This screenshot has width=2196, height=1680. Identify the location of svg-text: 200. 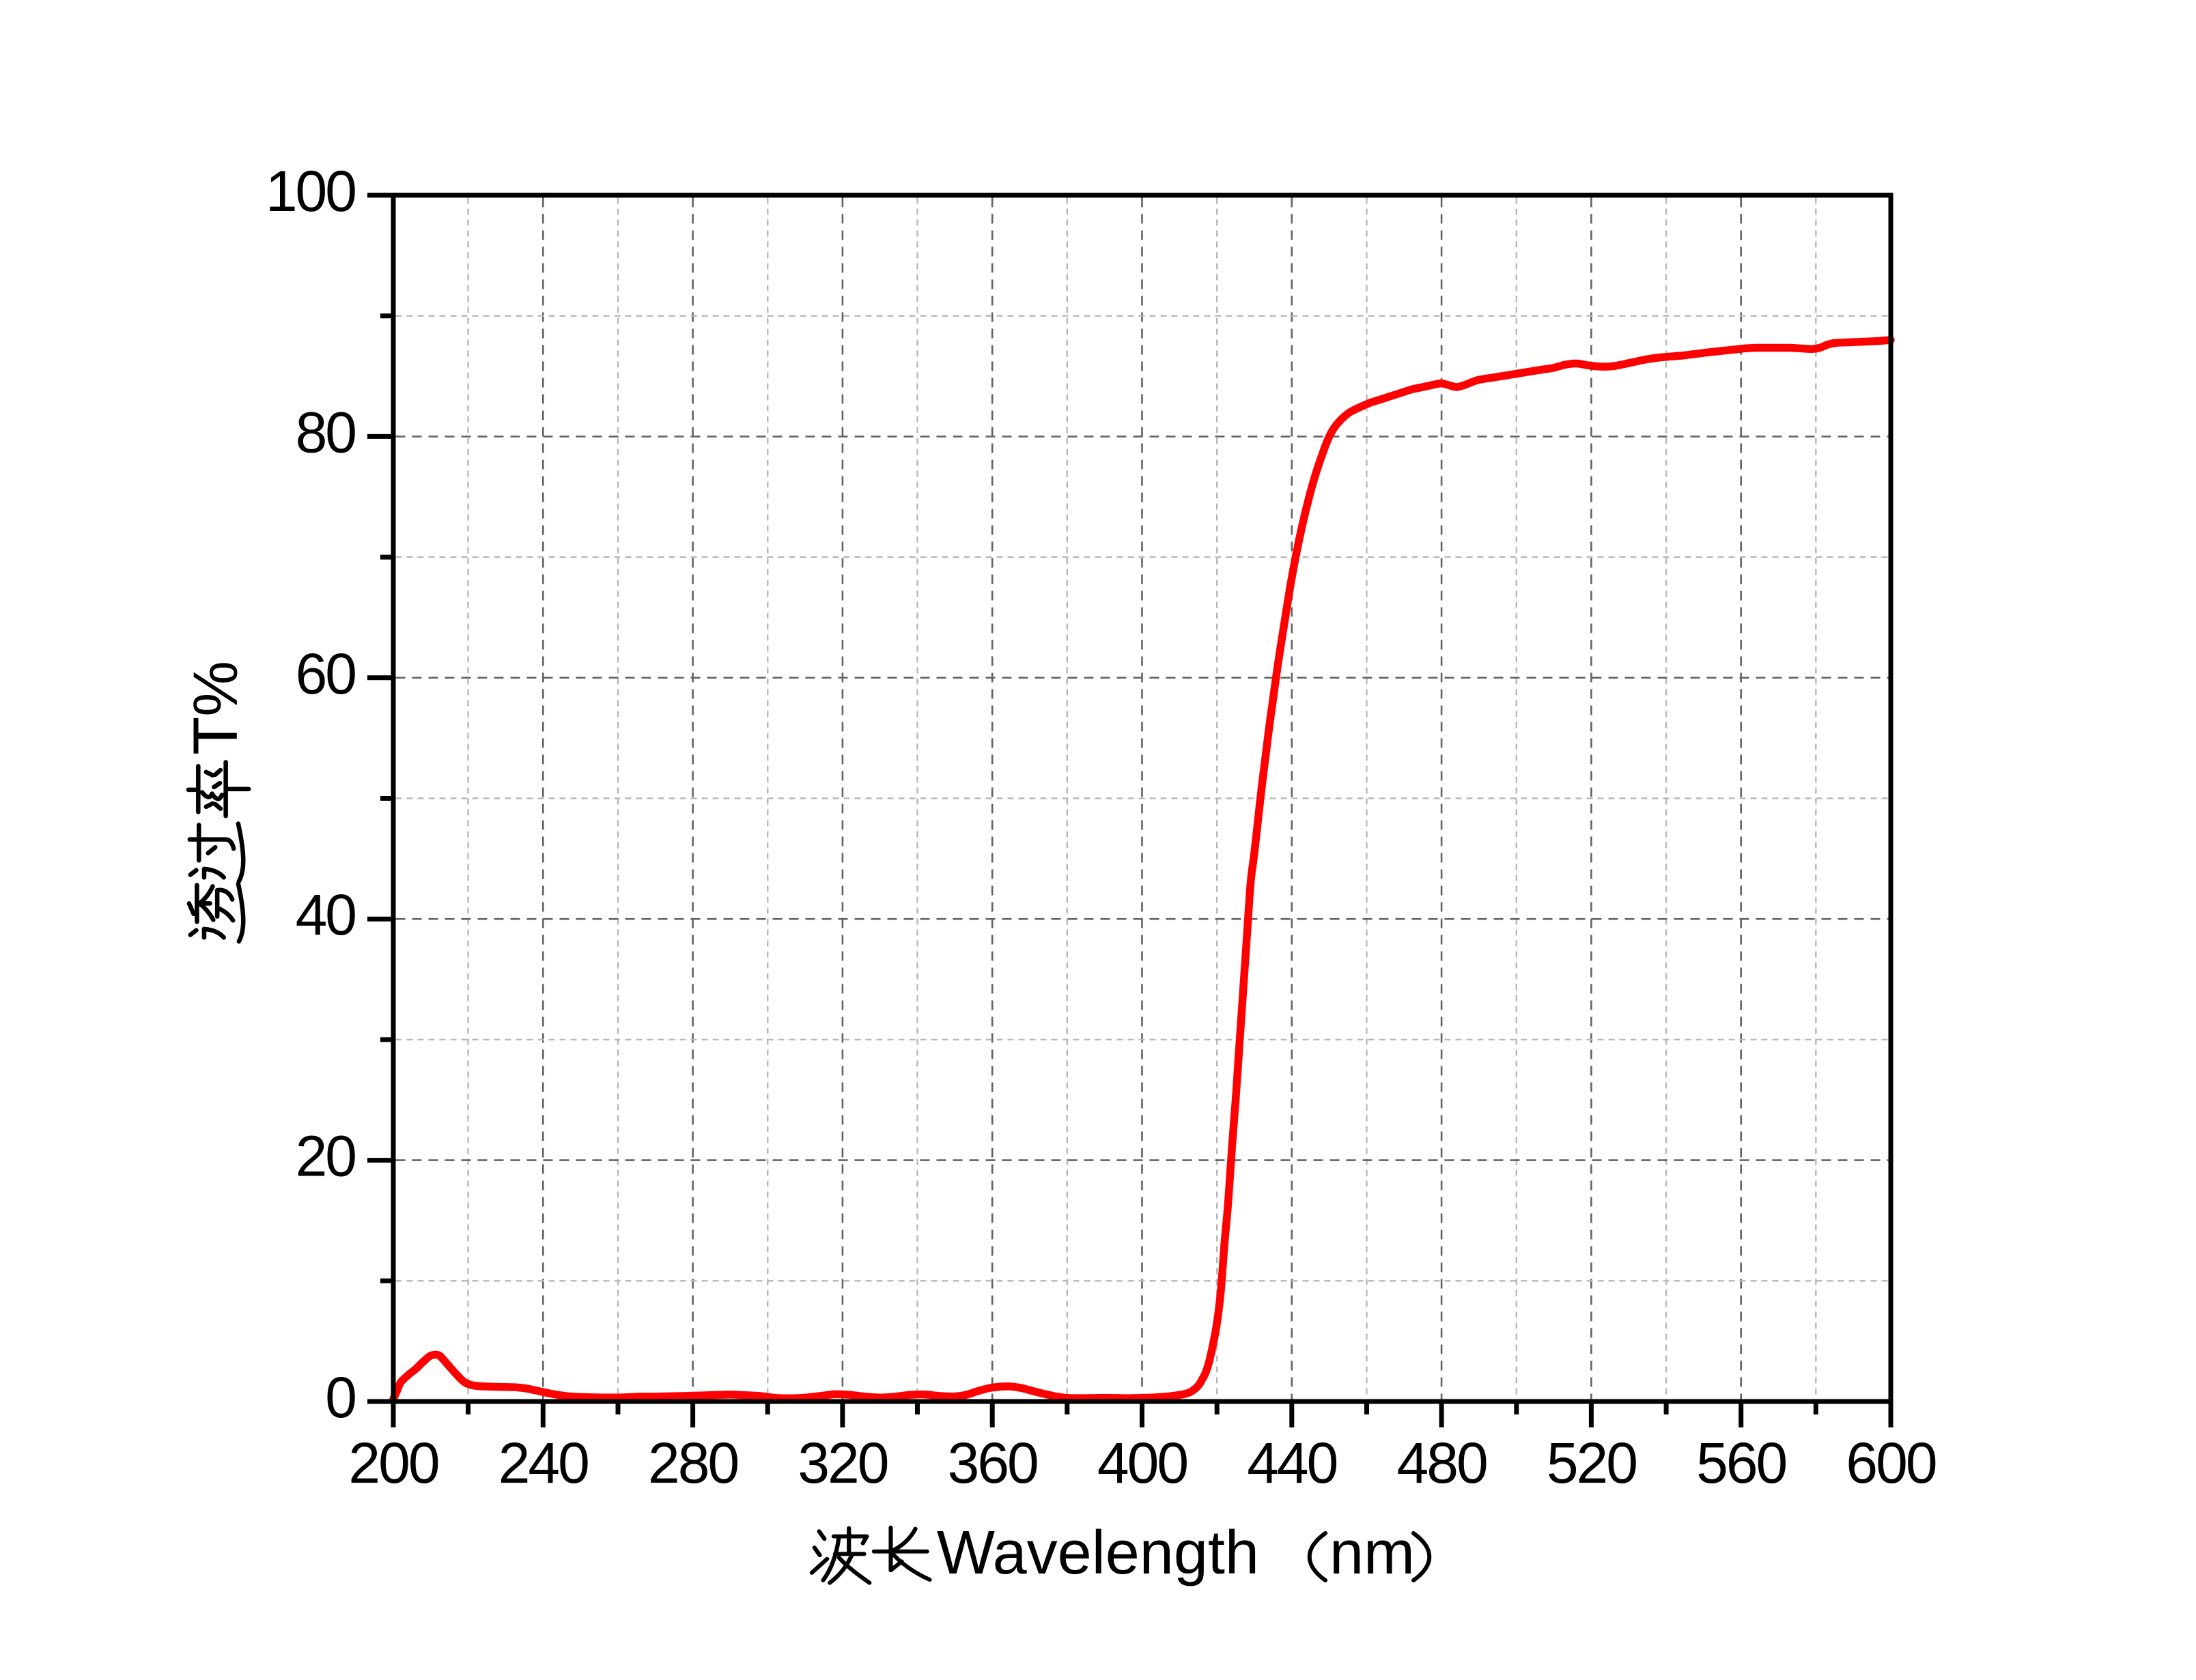
(393, 1463).